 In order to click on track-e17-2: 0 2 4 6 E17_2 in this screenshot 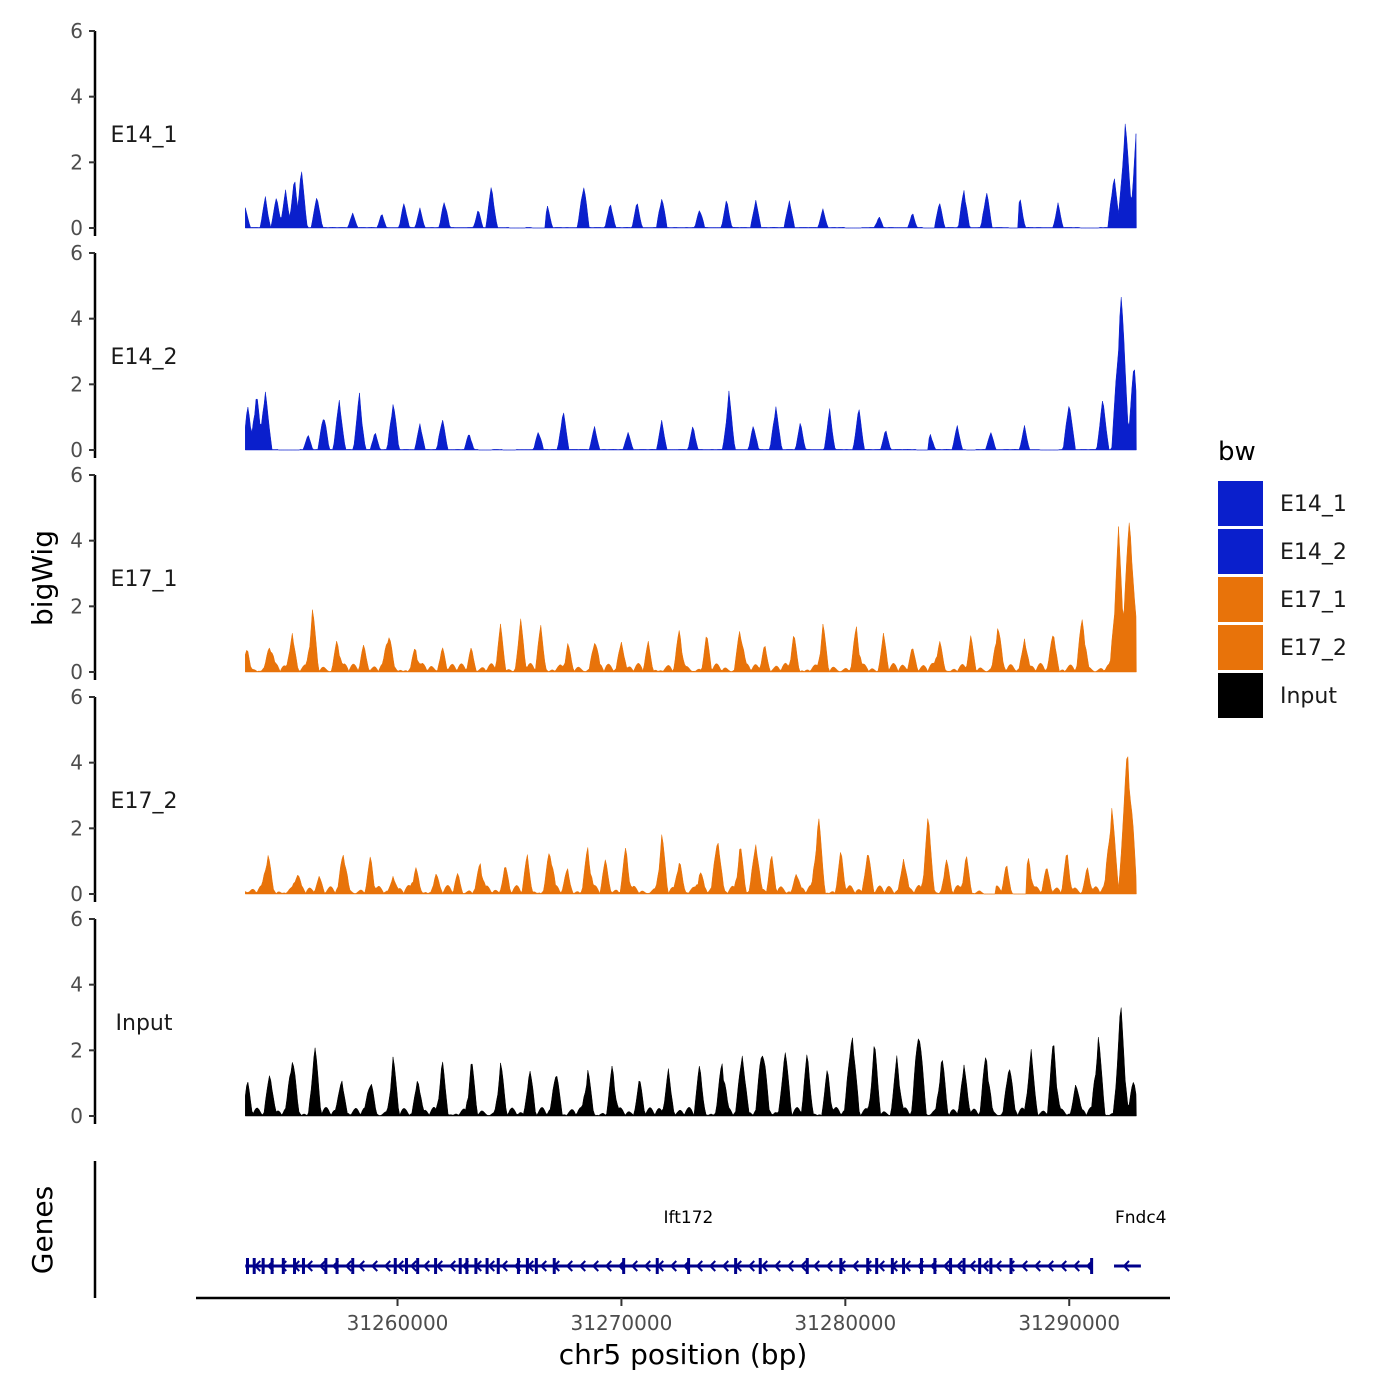, I will do `click(603, 795)`.